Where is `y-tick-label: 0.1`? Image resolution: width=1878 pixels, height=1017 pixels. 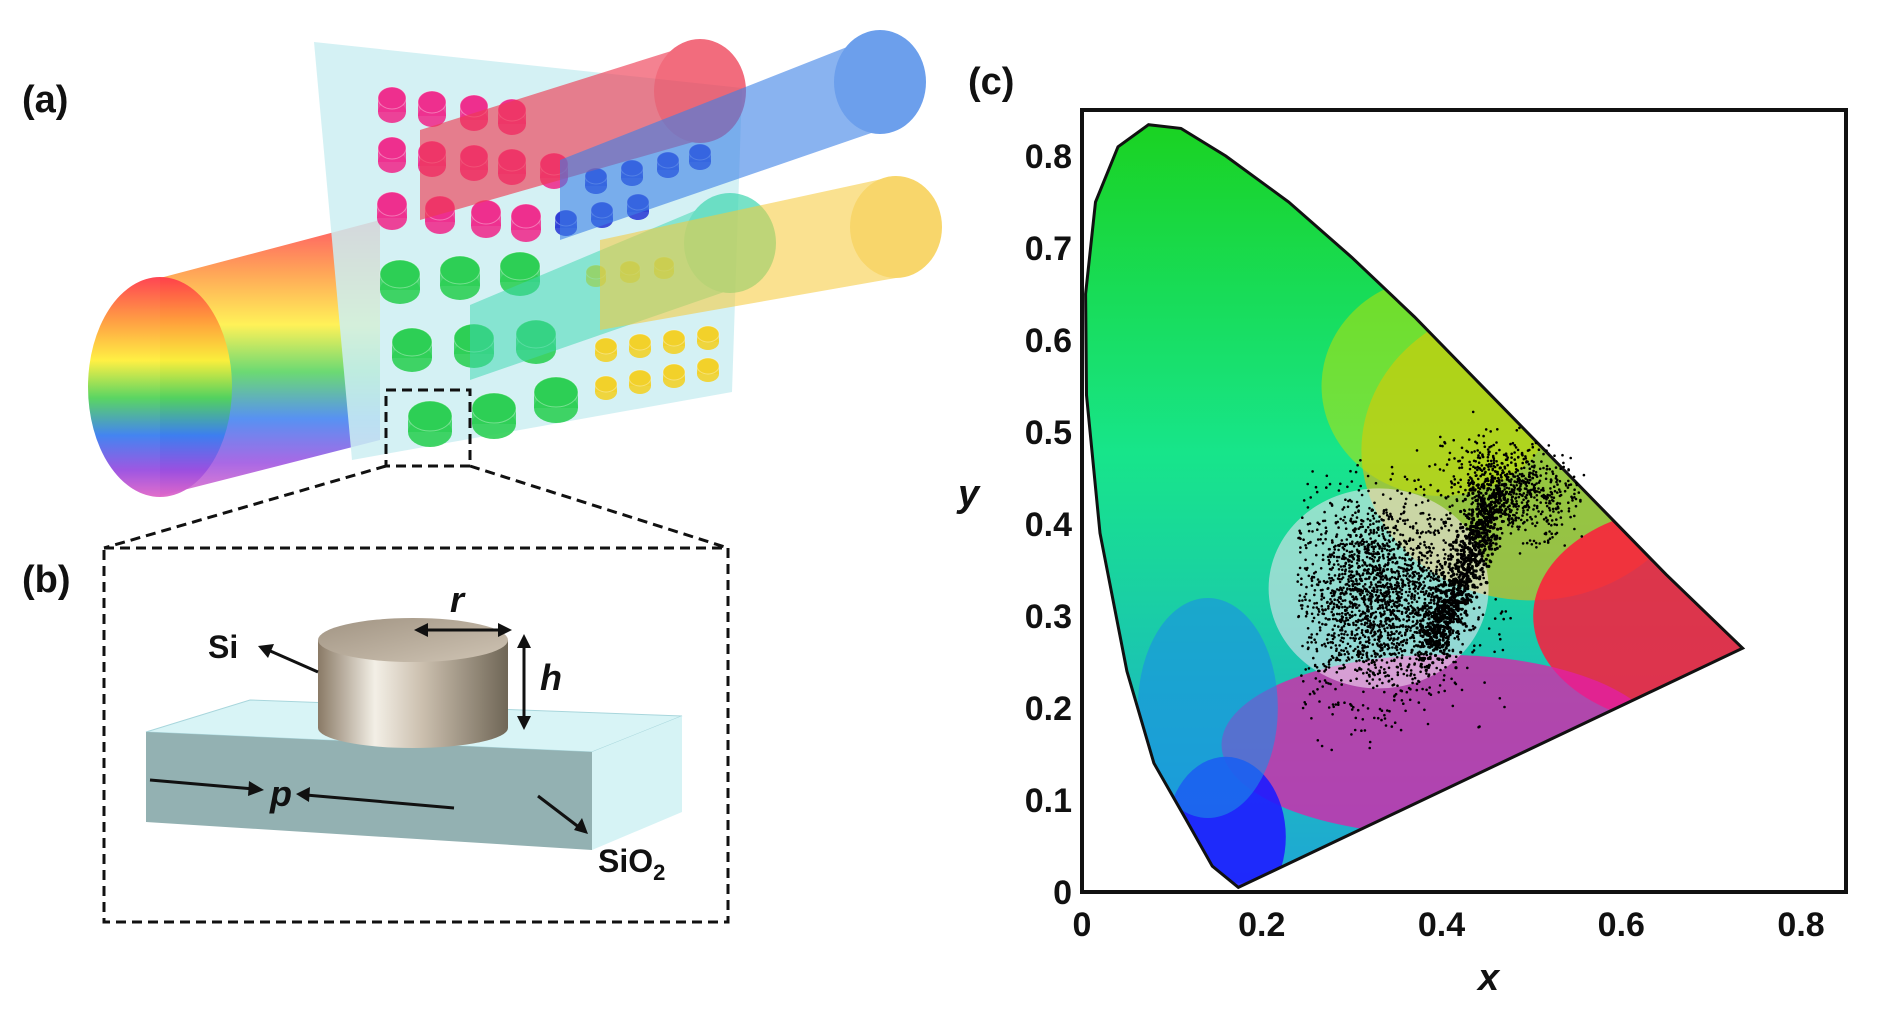
y-tick-label: 0.1 is located at coordinates (1048, 801).